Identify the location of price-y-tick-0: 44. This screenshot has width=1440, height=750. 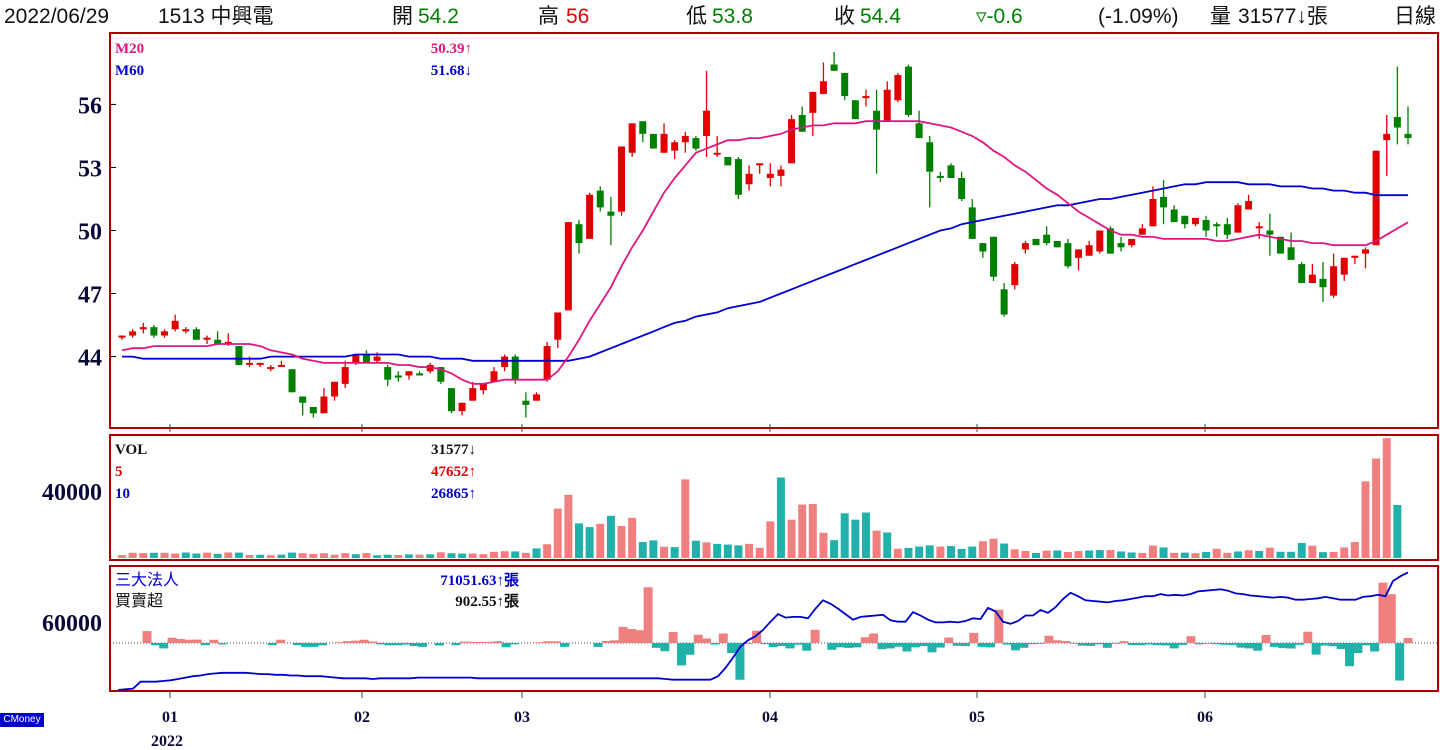
(90, 359).